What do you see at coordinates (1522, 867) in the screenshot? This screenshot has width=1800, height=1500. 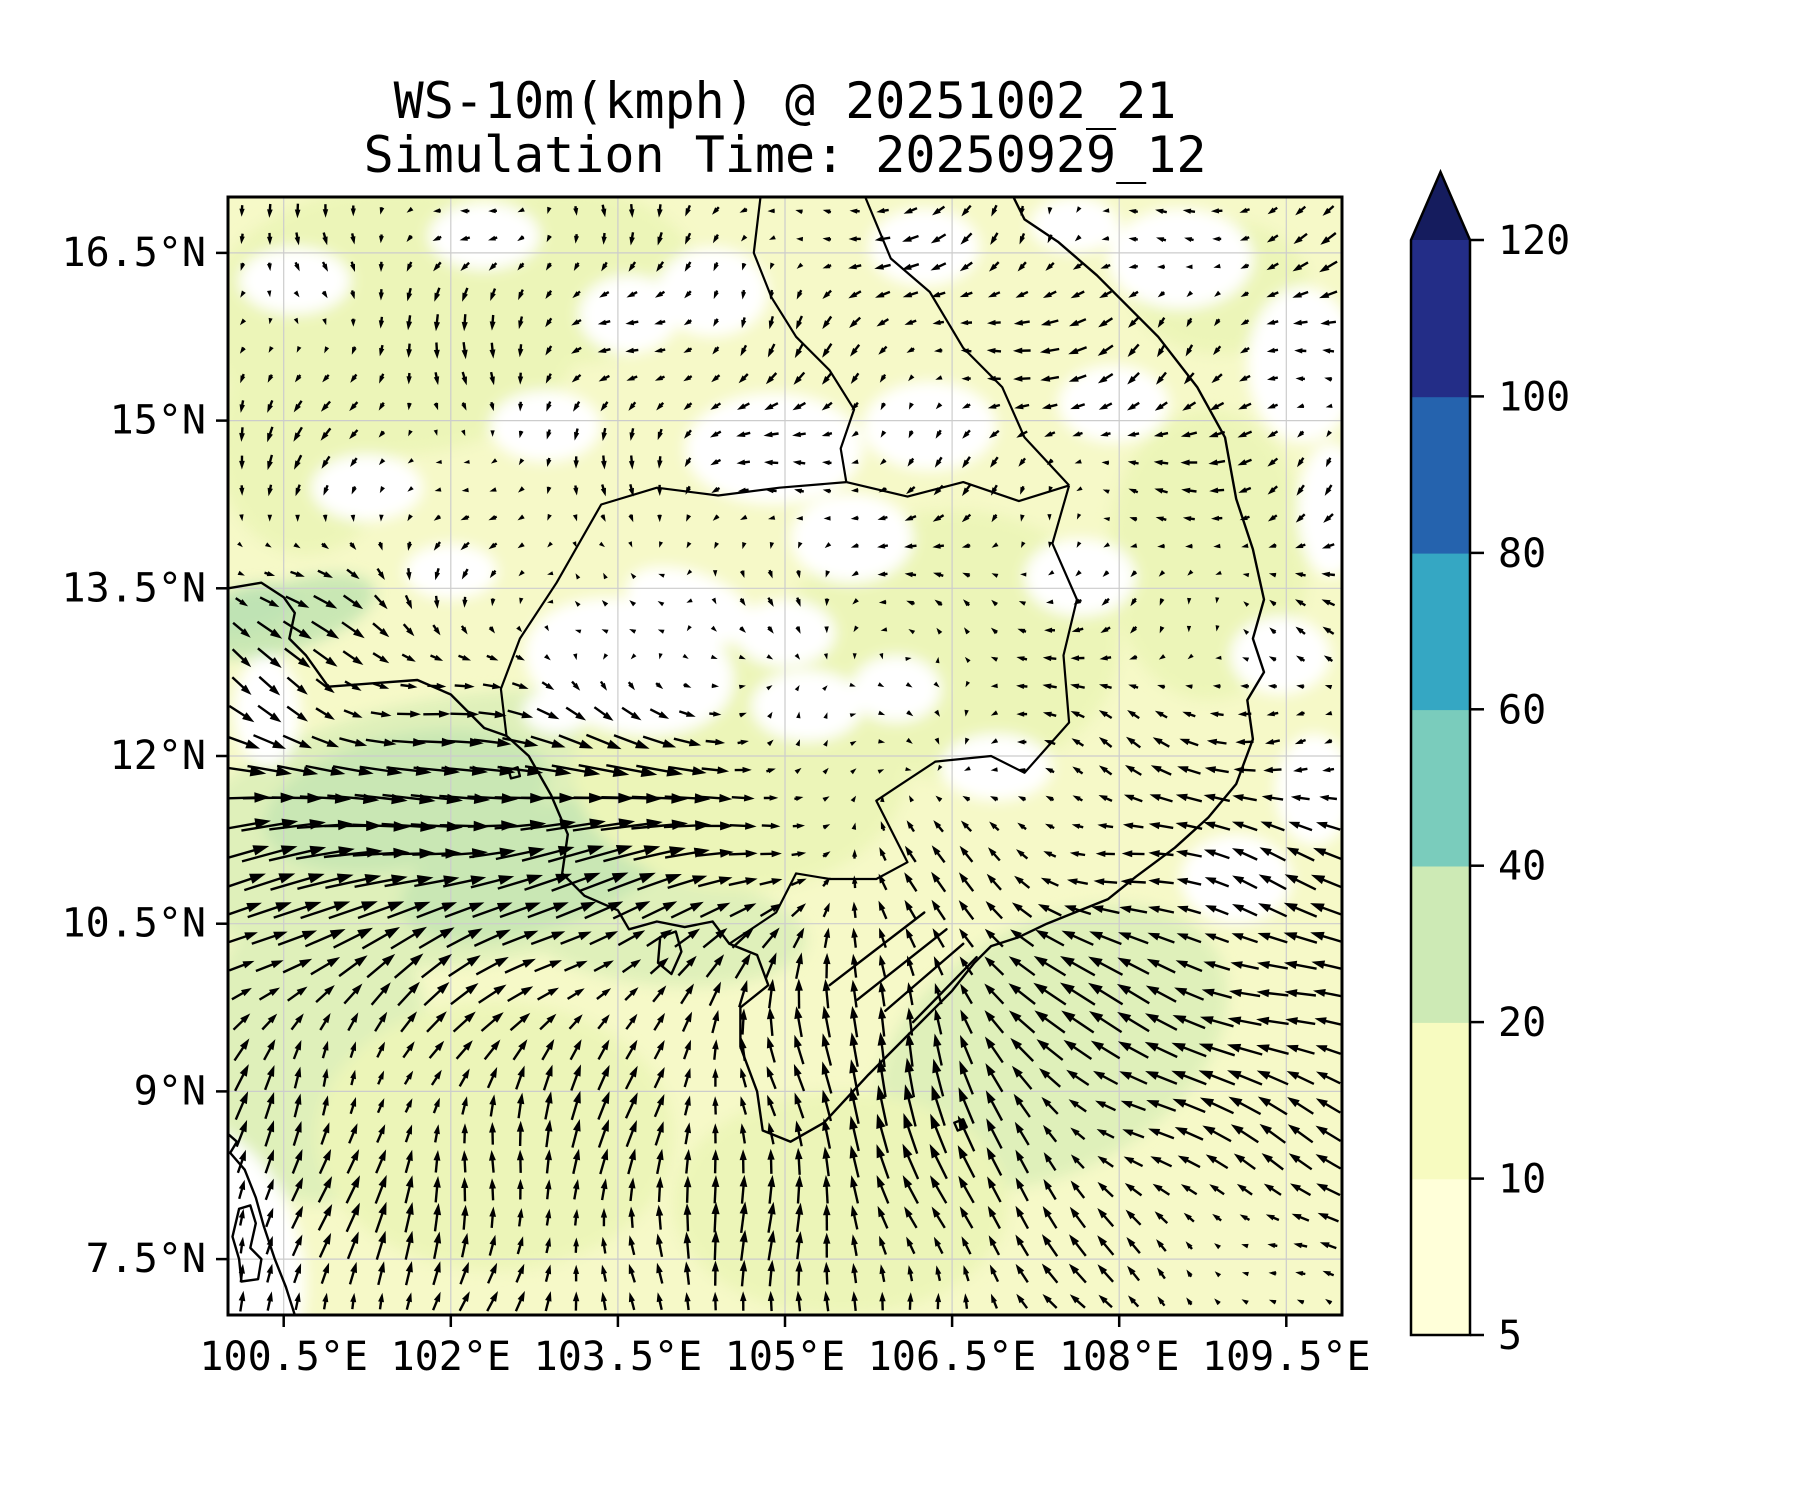 I see `colorbar-tick-label: 40` at bounding box center [1522, 867].